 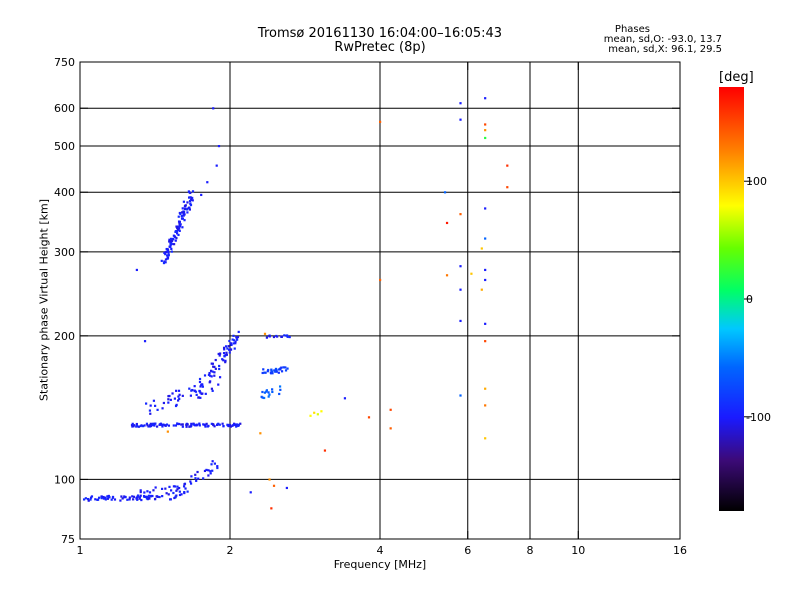 What do you see at coordinates (64, 108) in the screenshot?
I see `y-tick-label: 600` at bounding box center [64, 108].